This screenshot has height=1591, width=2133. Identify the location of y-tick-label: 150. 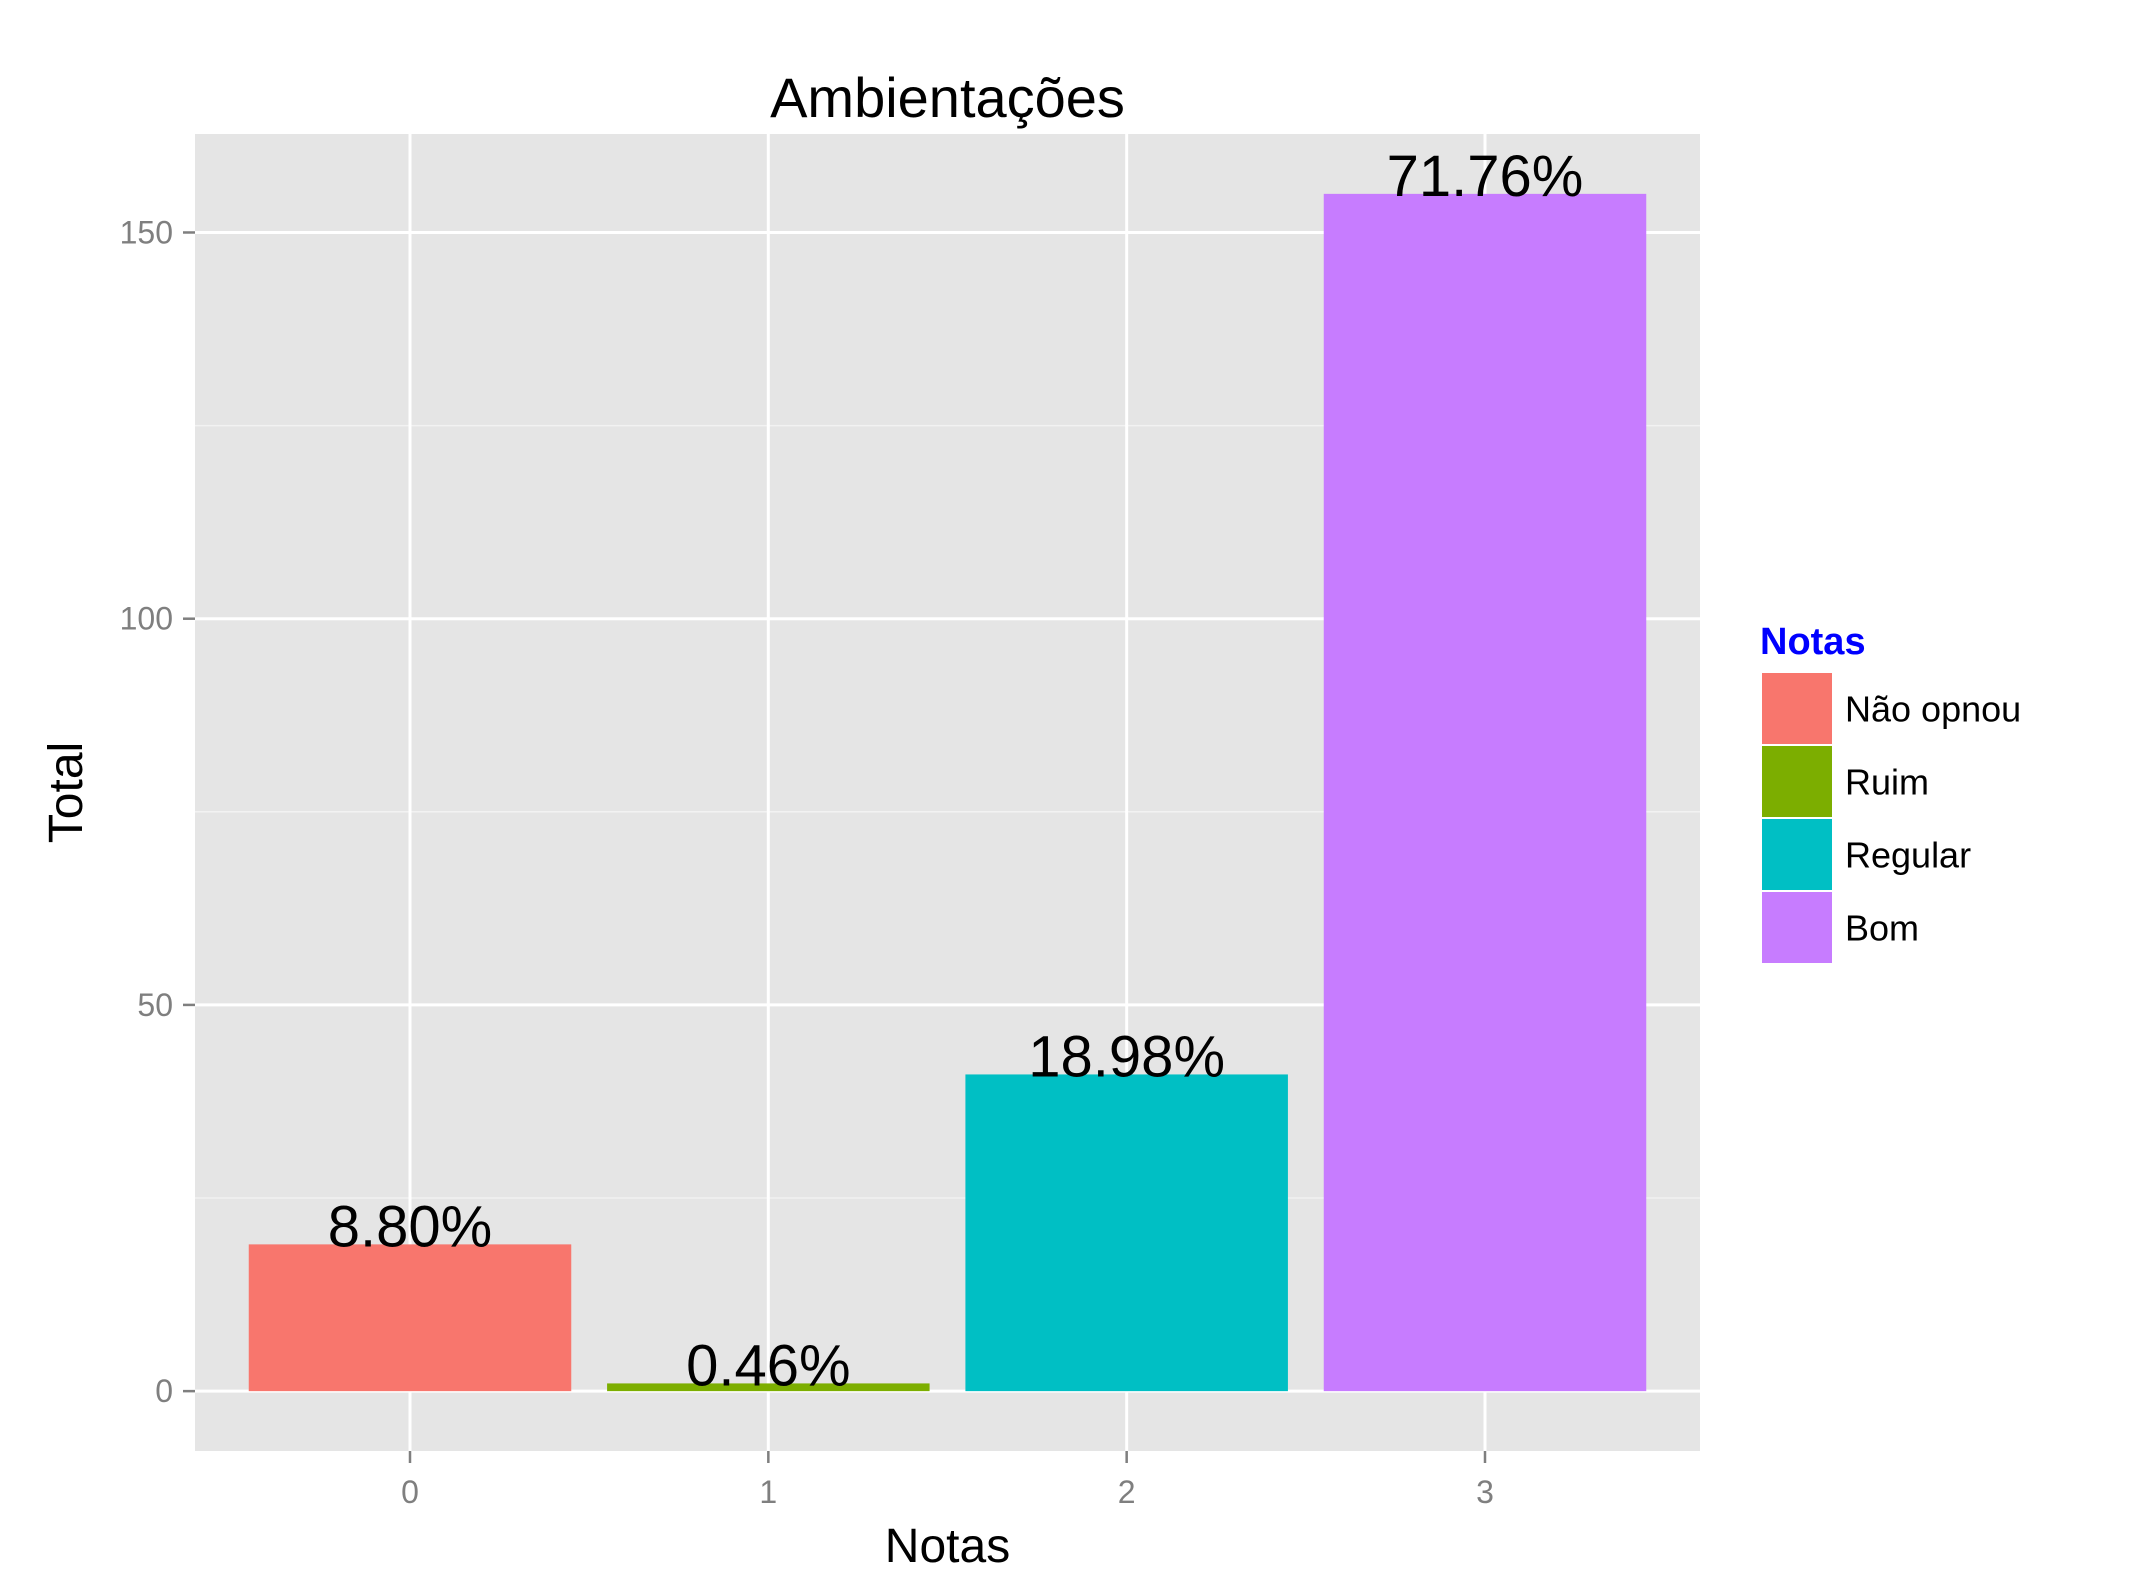
(146, 232).